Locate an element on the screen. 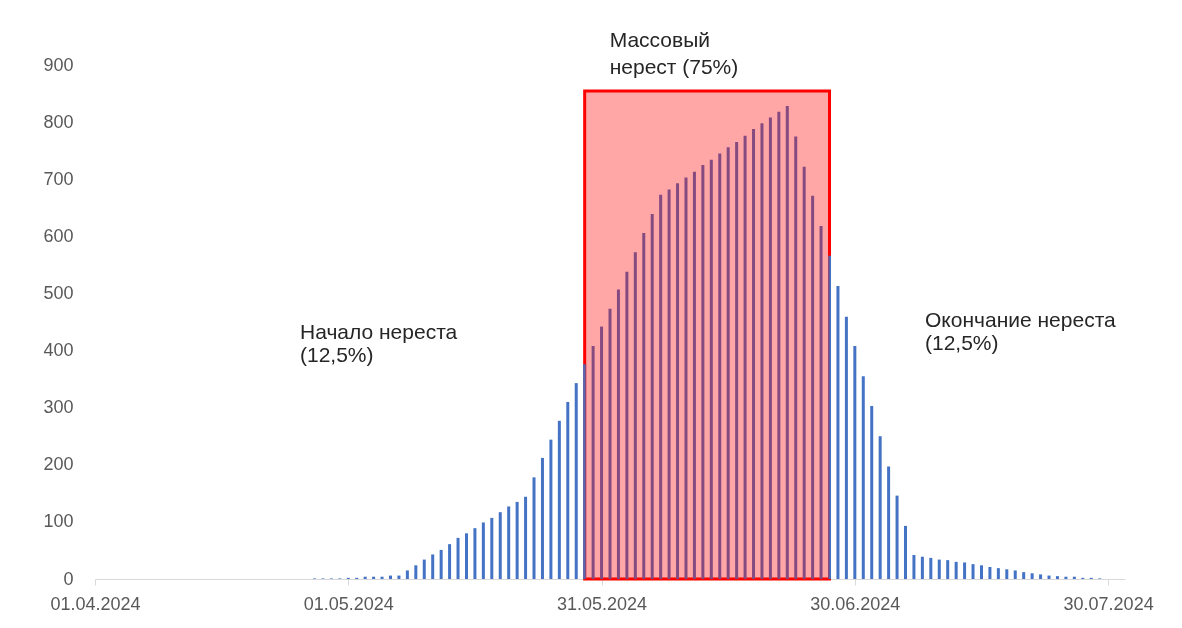 The image size is (1182, 628). annotation: Начало нереста (12,5%) is located at coordinates (379, 343).